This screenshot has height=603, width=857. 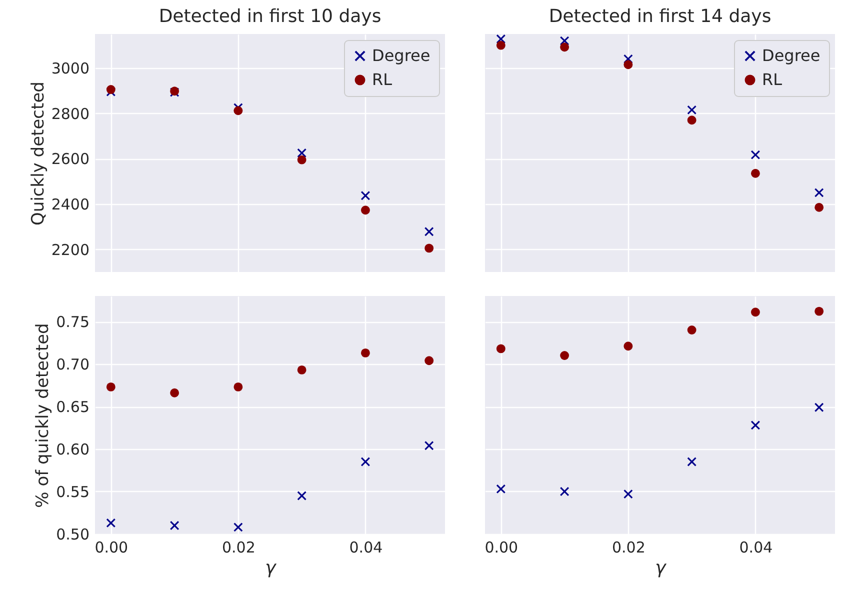 What do you see at coordinates (70, 159) in the screenshot?
I see `y-tick-label: 2600` at bounding box center [70, 159].